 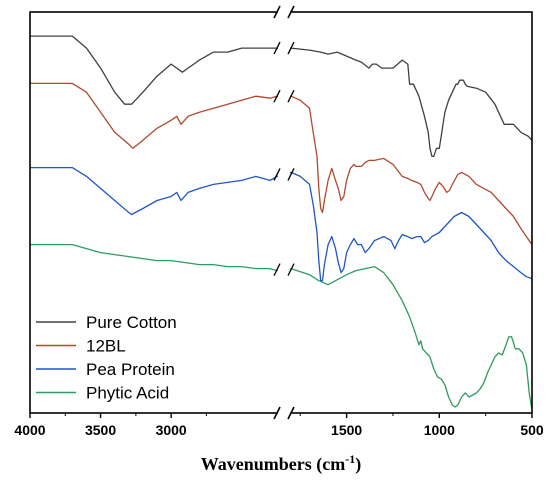 I want to click on x-tick-label: 3500, so click(x=100, y=430).